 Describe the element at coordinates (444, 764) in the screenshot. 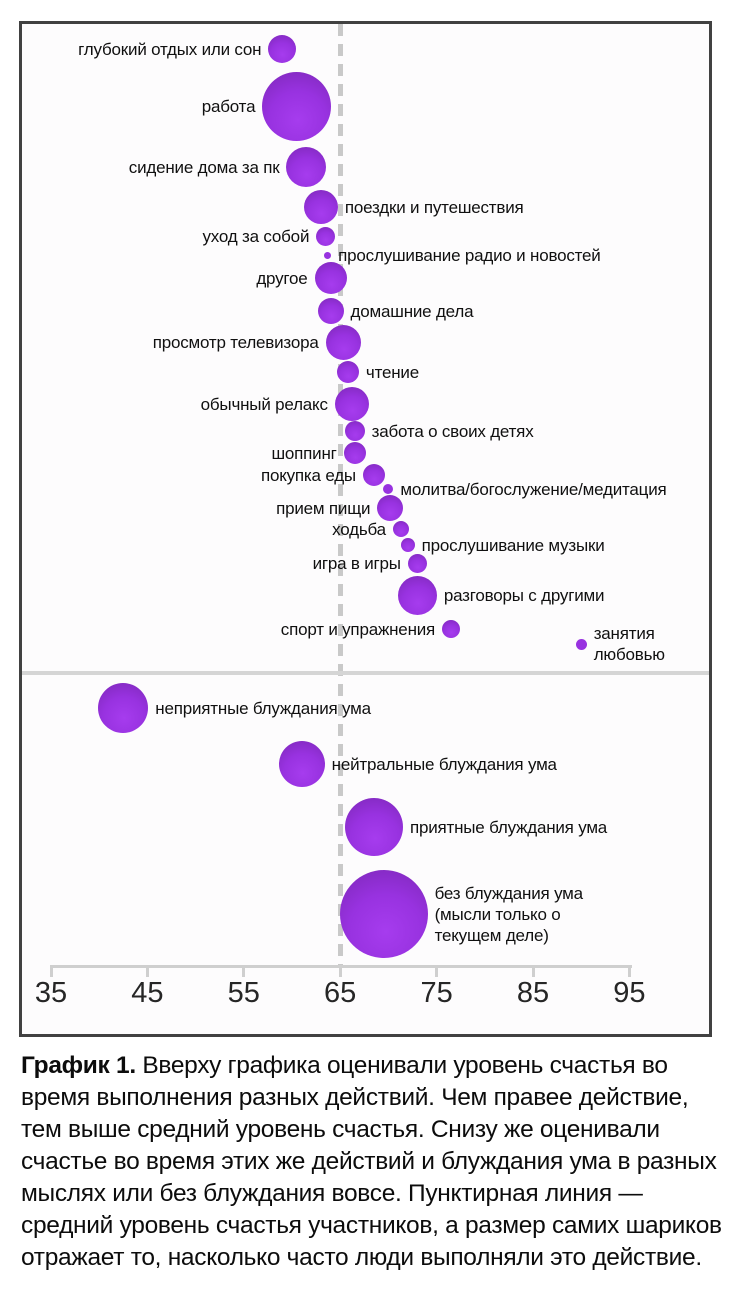

I see `bubble-label: нейтральные блуждания ума` at that location.